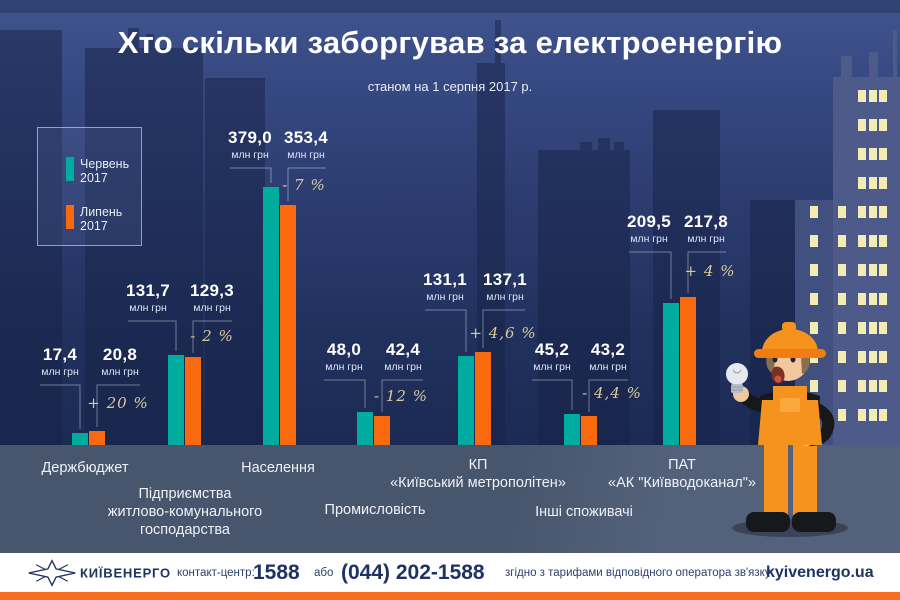 The width and height of the screenshot is (900, 600). Describe the element at coordinates (120, 361) in the screenshot. I see `value-july-derzhbudzhet: 20,8 млн грн` at that location.